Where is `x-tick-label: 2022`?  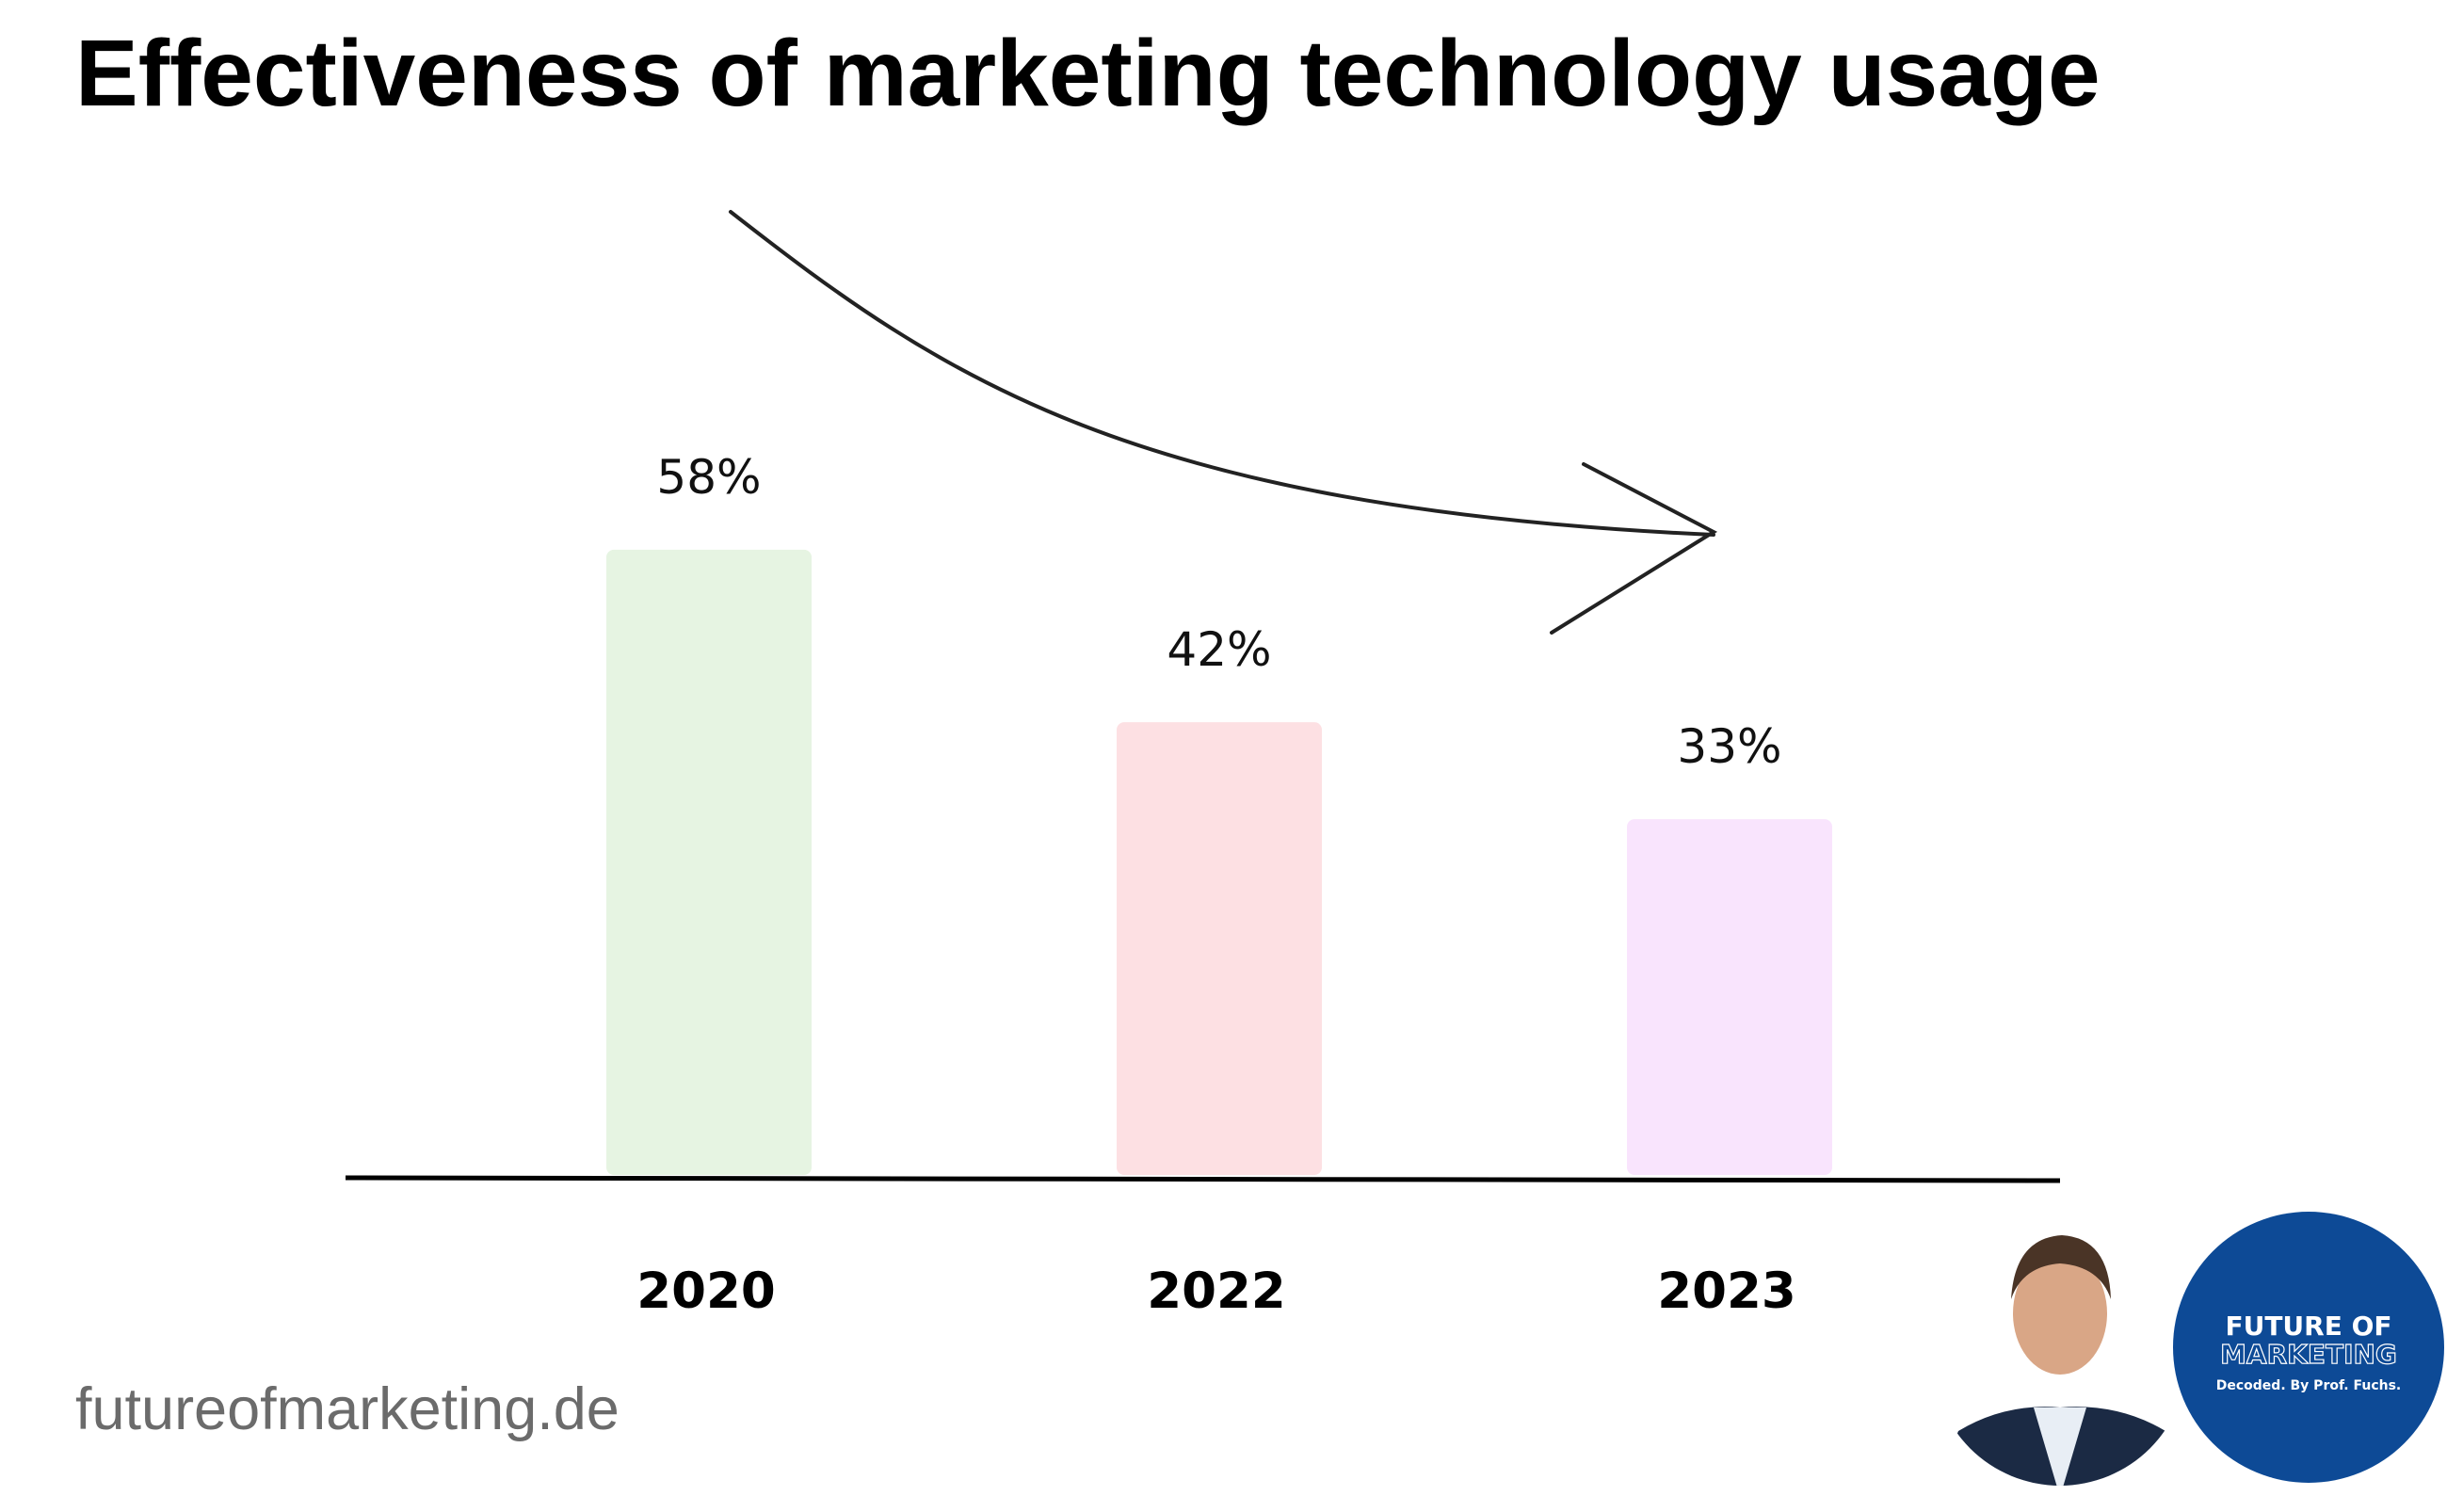
x-tick-label: 2022 is located at coordinates (1216, 1291).